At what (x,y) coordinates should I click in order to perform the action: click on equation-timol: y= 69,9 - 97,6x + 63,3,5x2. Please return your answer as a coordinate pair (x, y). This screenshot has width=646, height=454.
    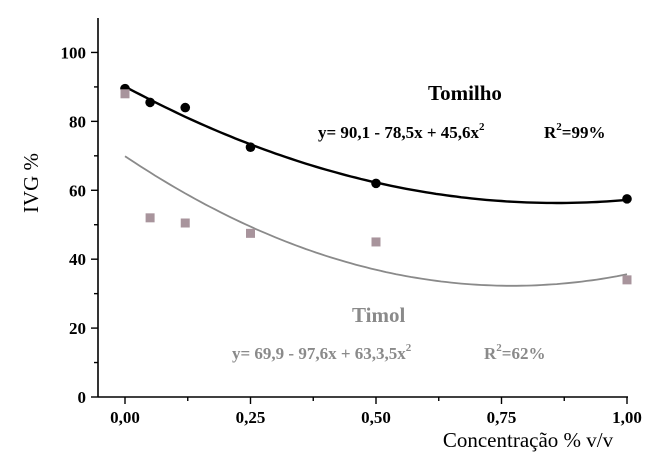
    Looking at the image, I should click on (322, 352).